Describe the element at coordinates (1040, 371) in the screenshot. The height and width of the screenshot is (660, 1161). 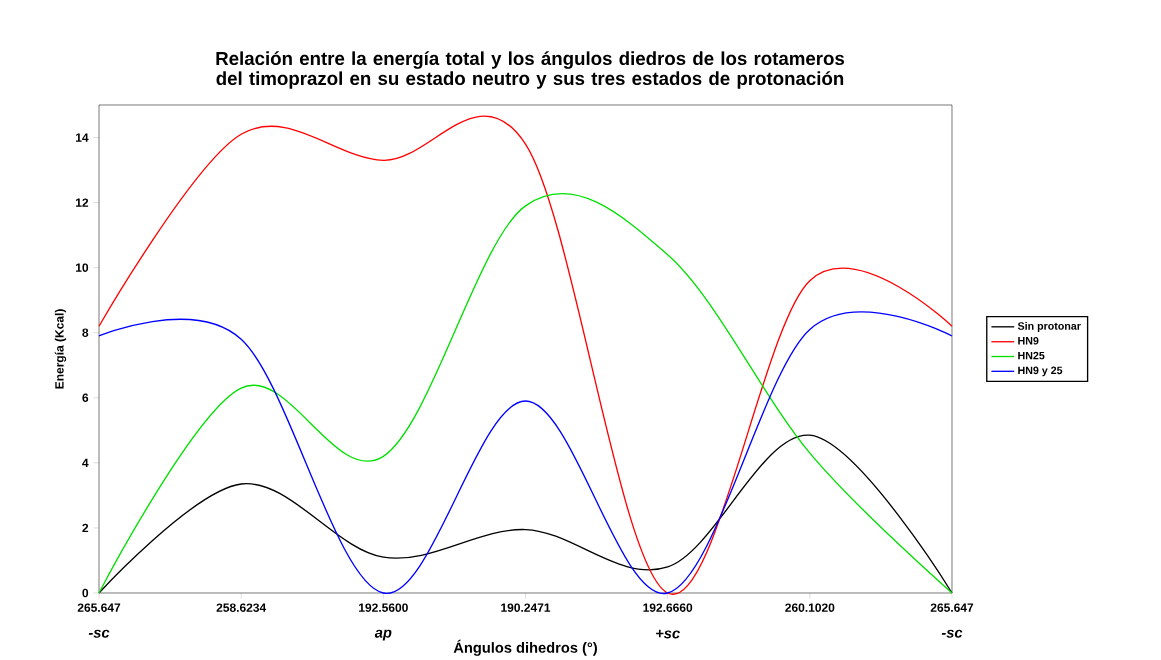
I see `legend-label: HN9 y 25` at that location.